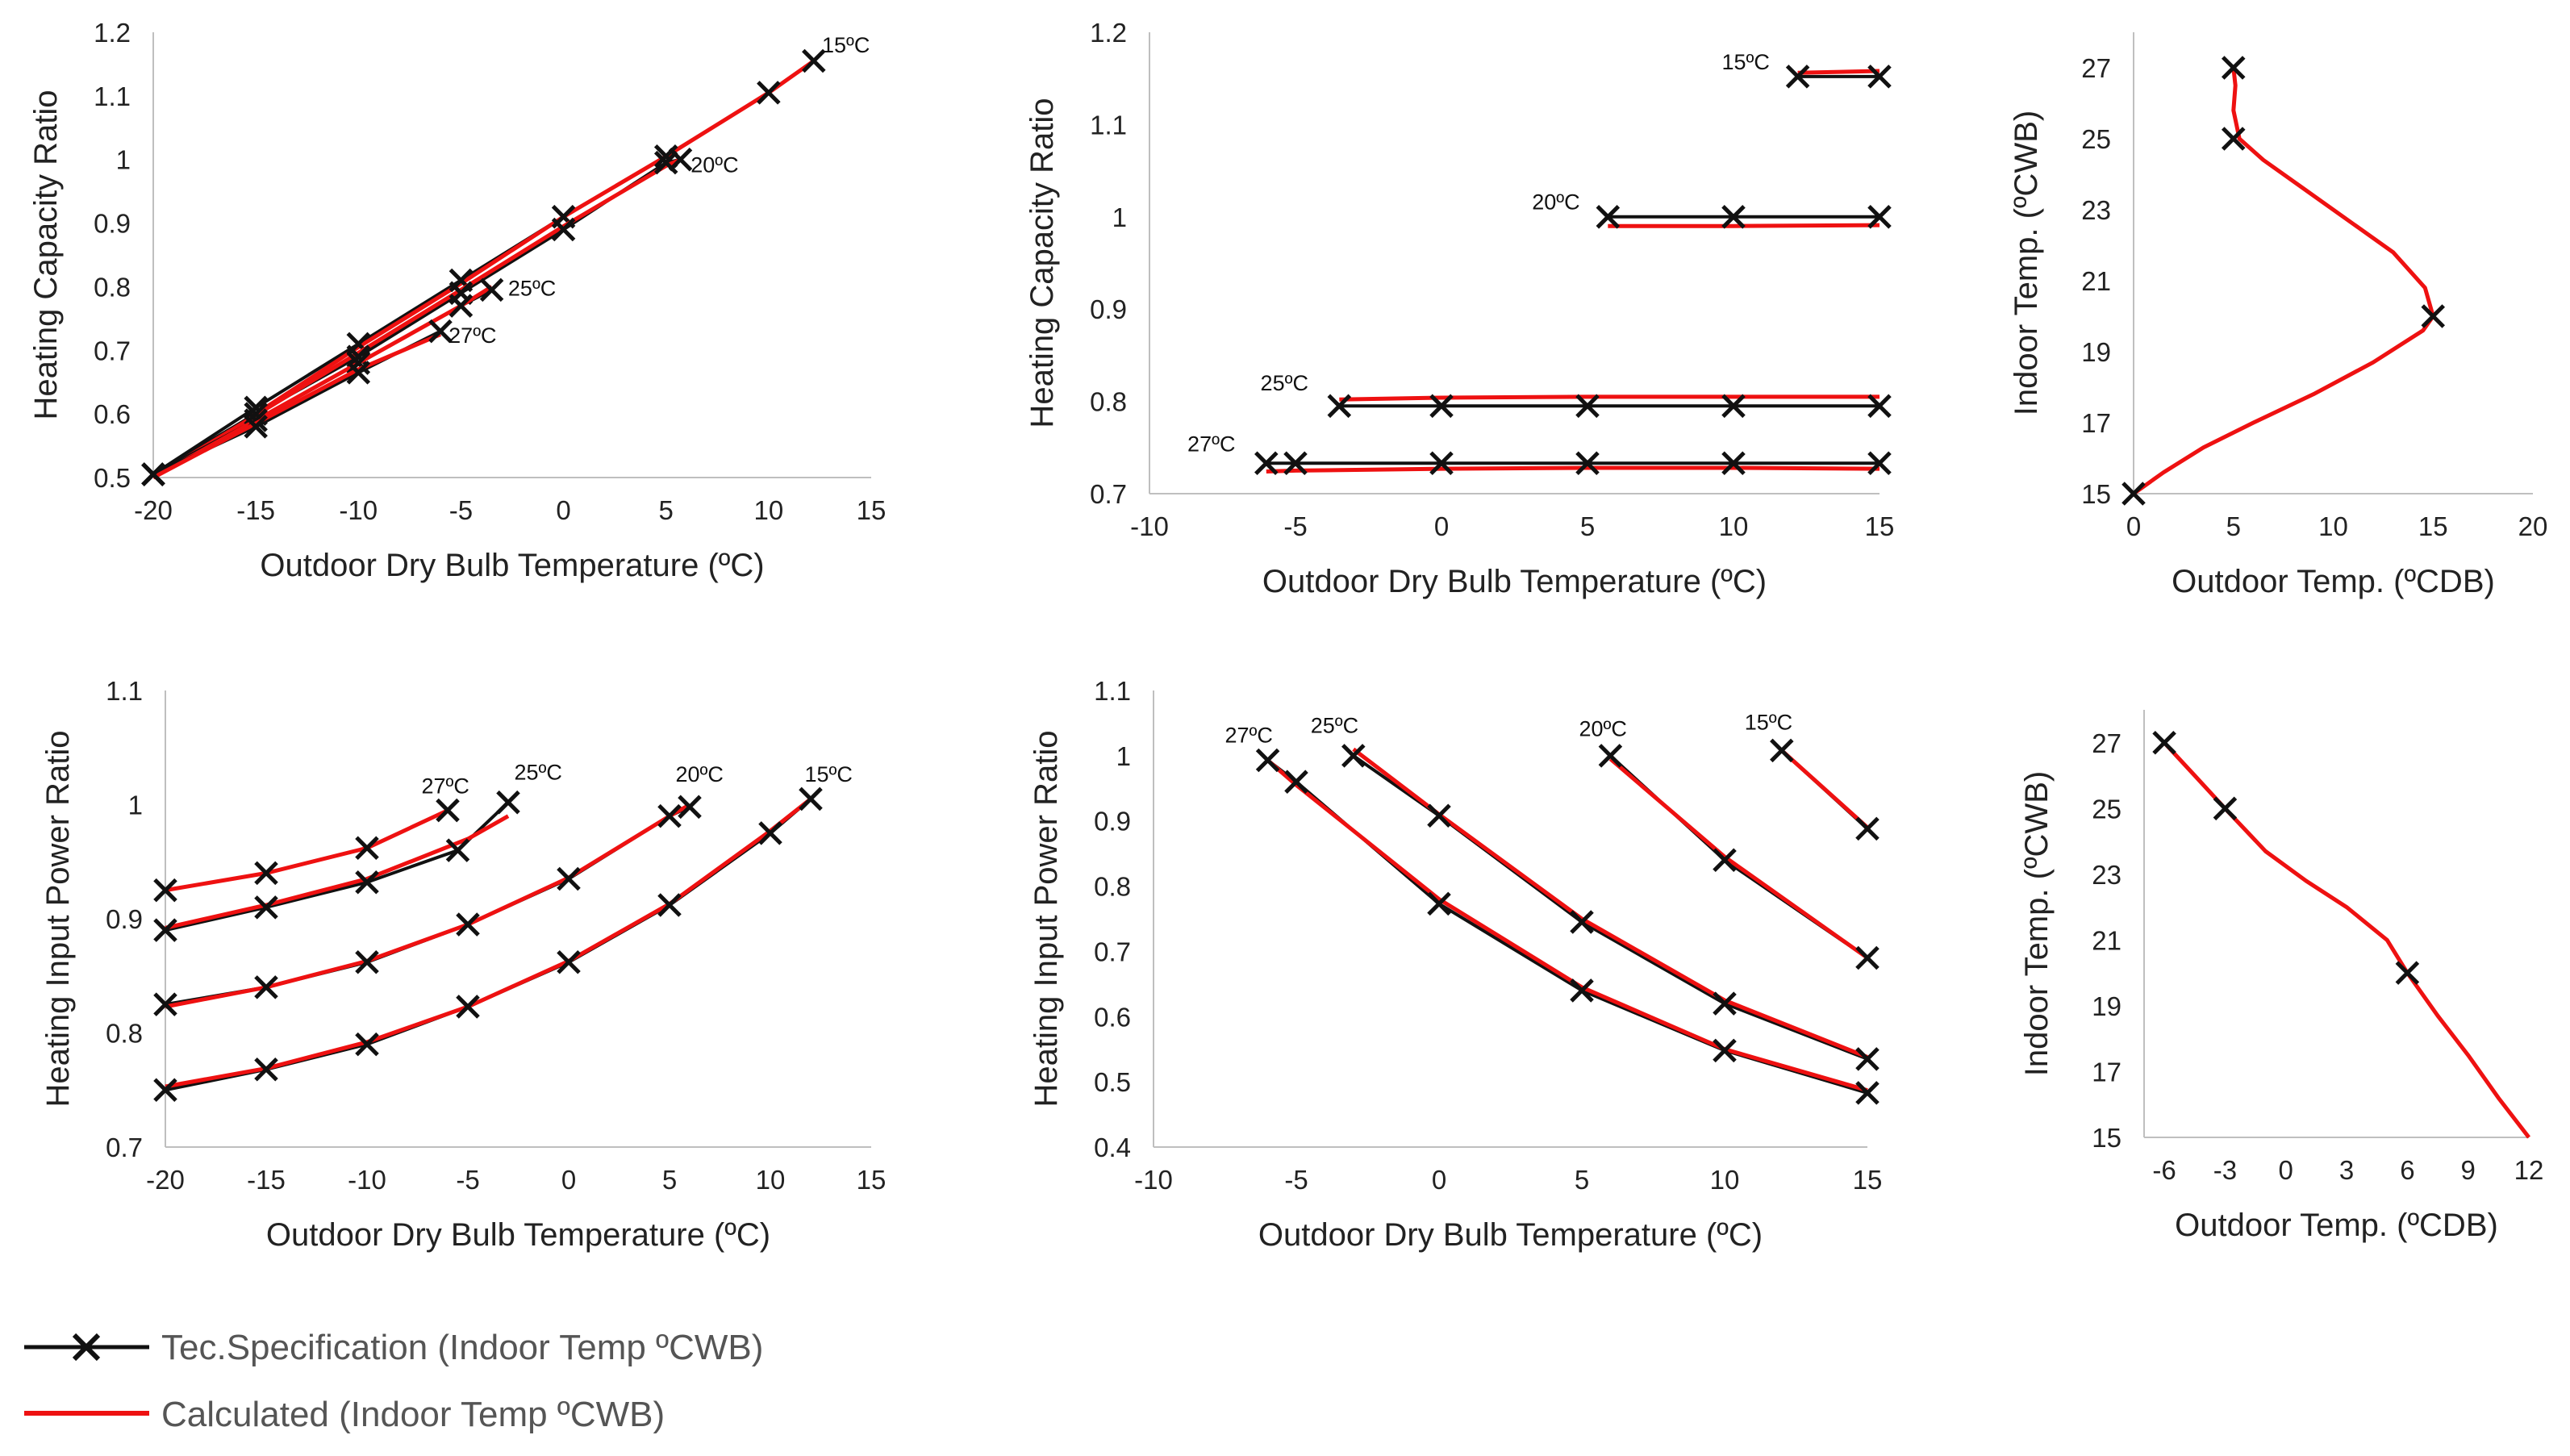 This screenshot has width=2570, height=1456. Describe the element at coordinates (2107, 1006) in the screenshot. I see `y-tick-label: 19` at that location.